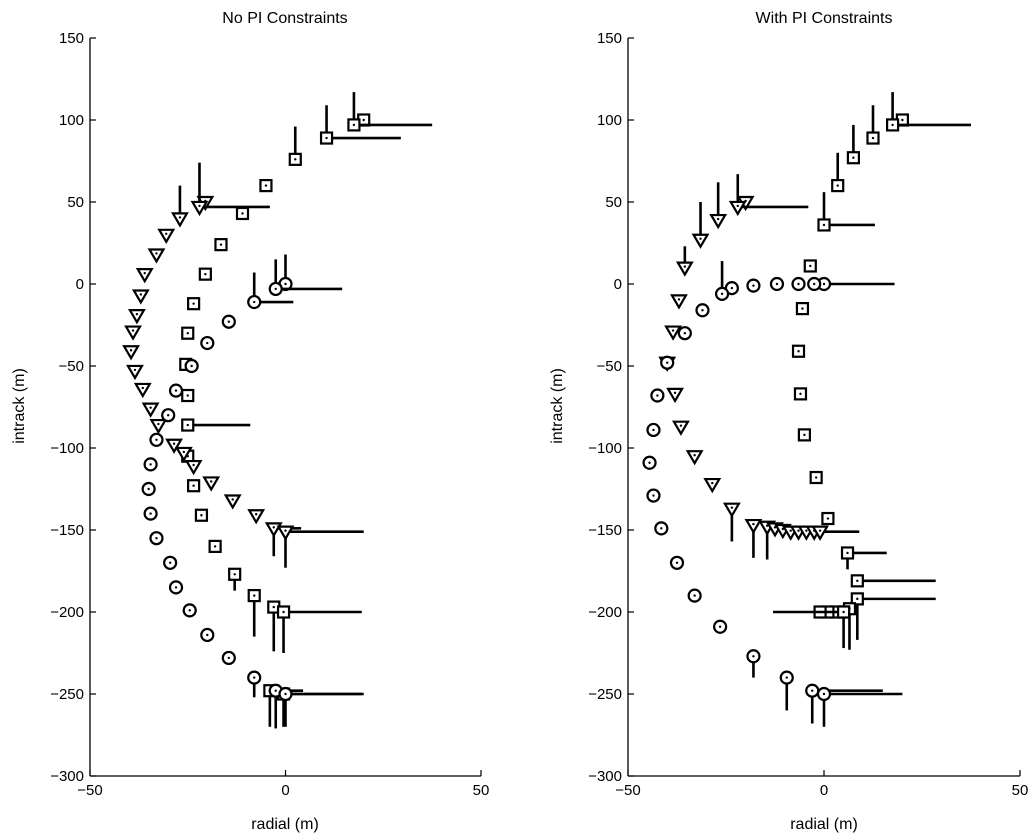 The width and height of the screenshot is (1036, 834). Describe the element at coordinates (824, 824) in the screenshot. I see `x-axis-label: radial (m)` at that location.